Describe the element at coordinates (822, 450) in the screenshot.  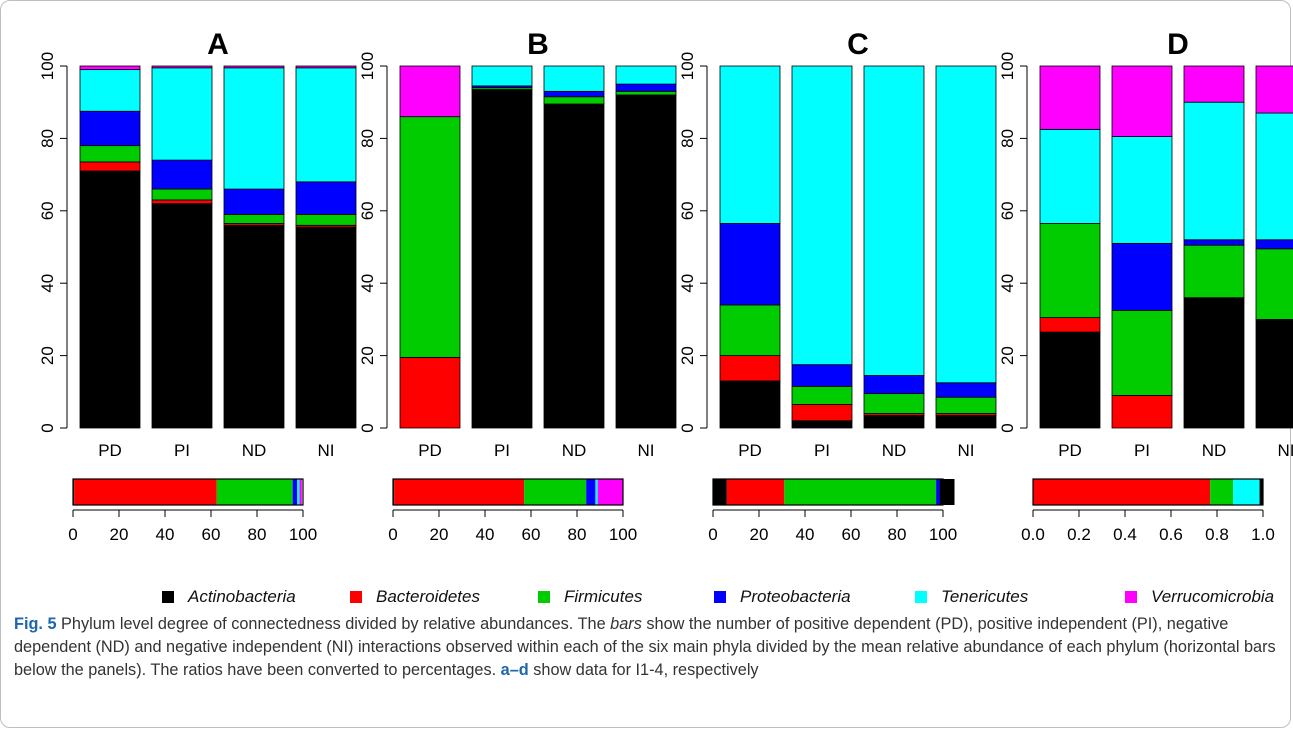
I see `panel-c-category-label-pi: PI` at that location.